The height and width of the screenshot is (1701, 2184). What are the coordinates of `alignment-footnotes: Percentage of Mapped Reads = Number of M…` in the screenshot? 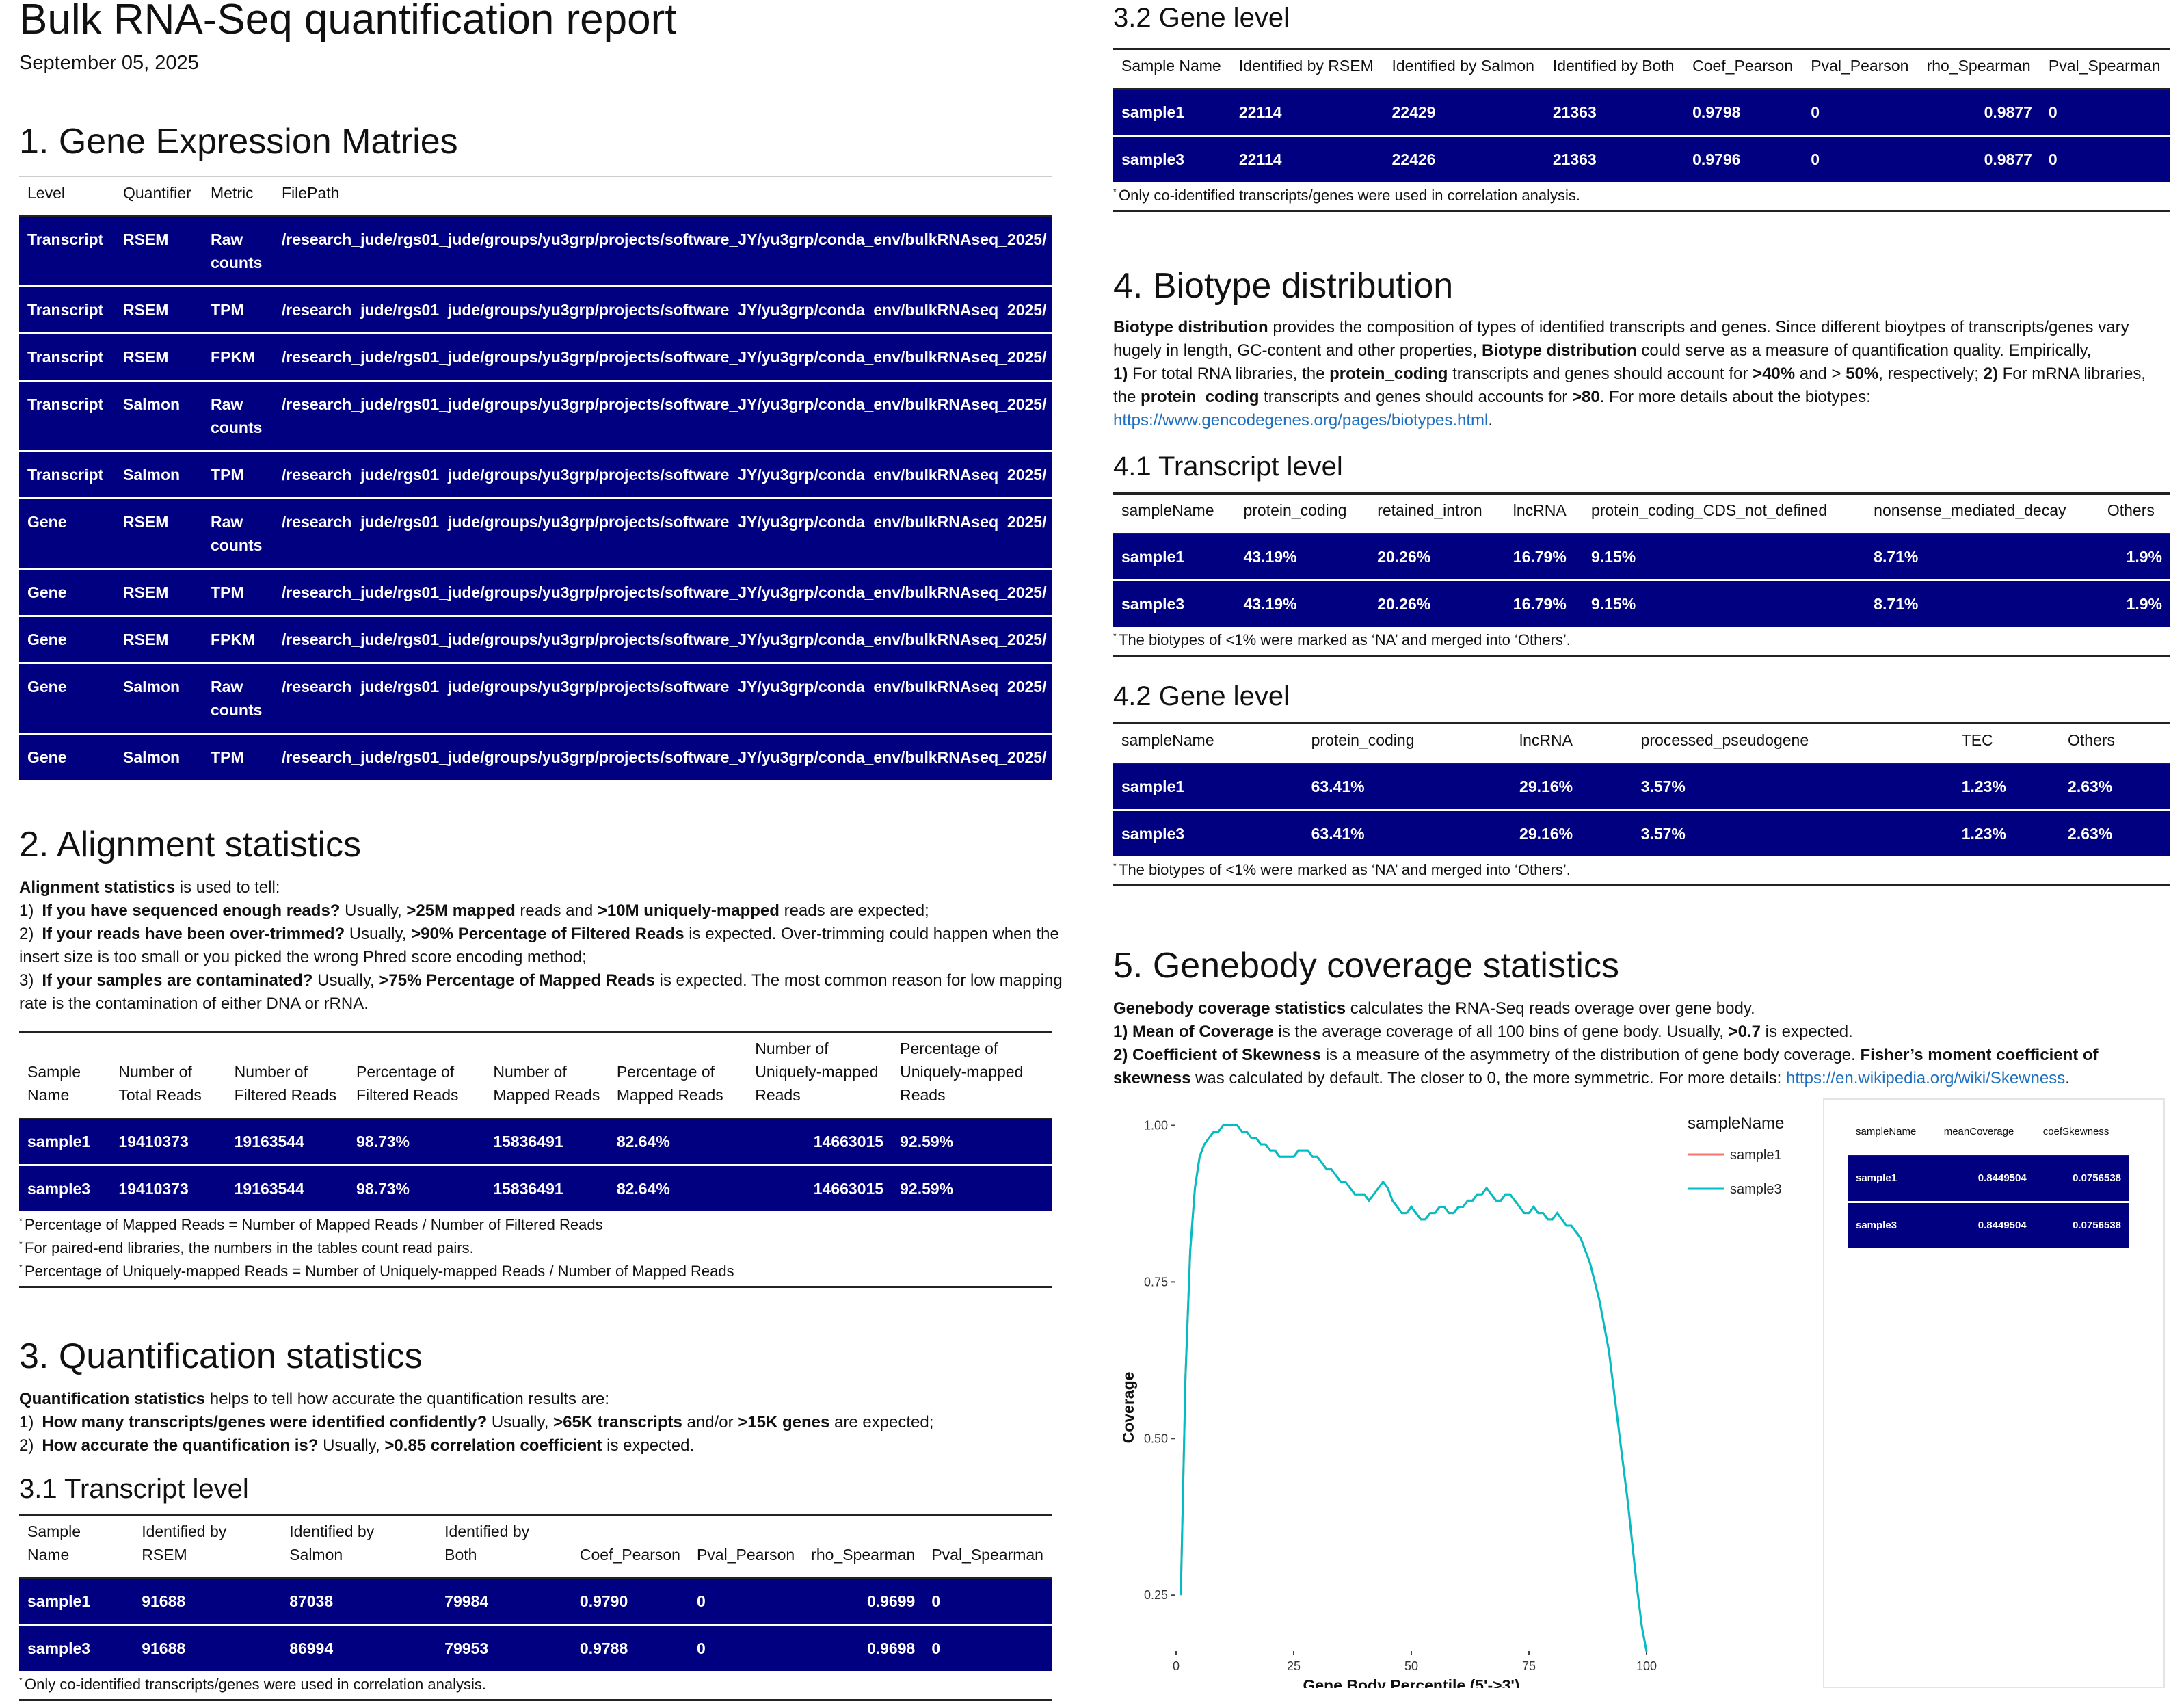 It's located at (535, 1248).